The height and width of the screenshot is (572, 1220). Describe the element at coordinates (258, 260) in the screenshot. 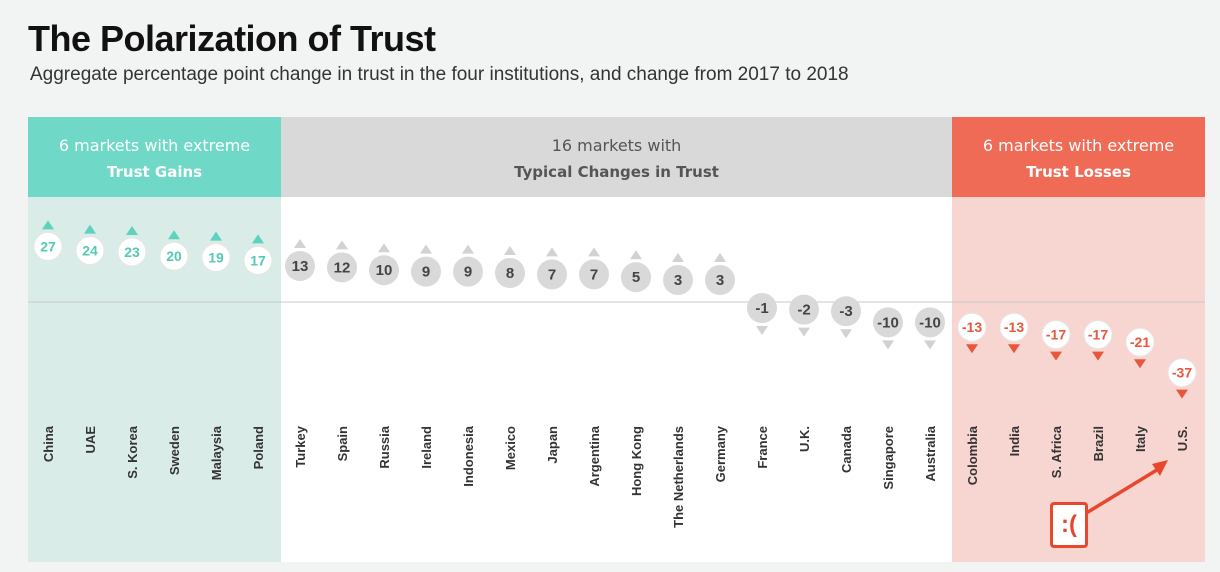

I see `value-bubble-poland` at that location.